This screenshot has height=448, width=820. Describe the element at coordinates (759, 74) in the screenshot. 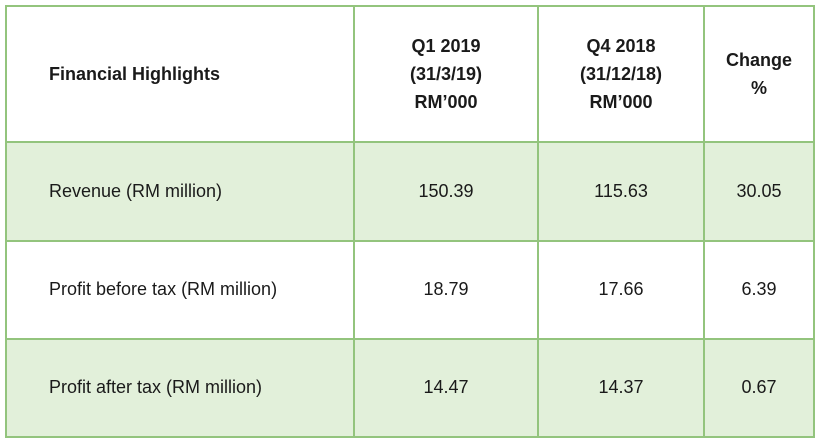

I see `header-change-percent: Change %` at that location.